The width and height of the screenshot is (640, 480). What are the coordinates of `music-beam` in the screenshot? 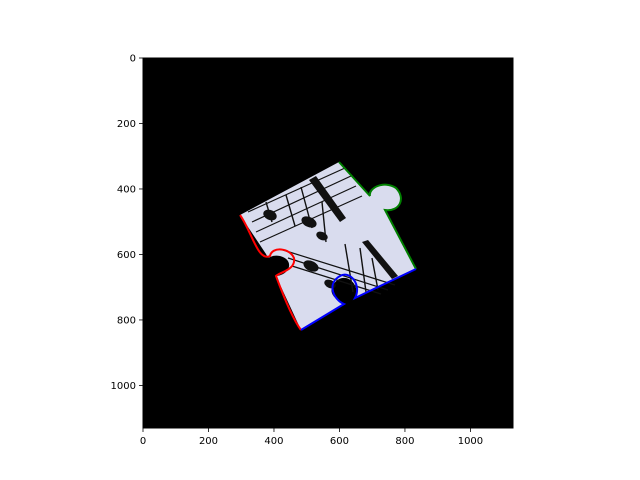 It's located at (327, 199).